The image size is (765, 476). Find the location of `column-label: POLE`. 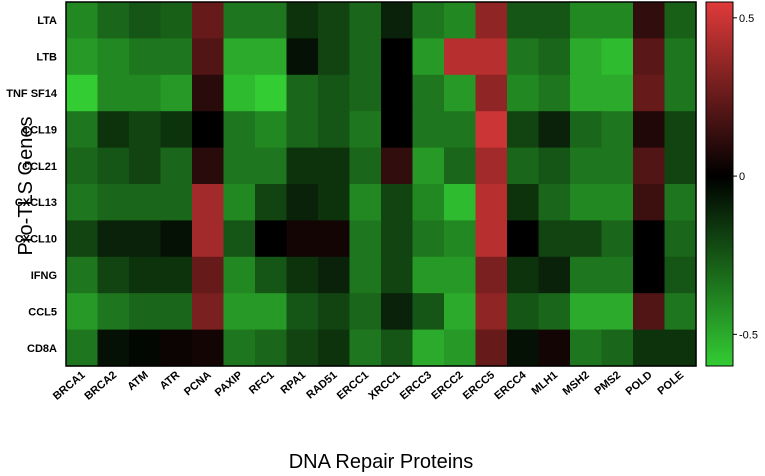

column-label: POLE is located at coordinates (671, 383).